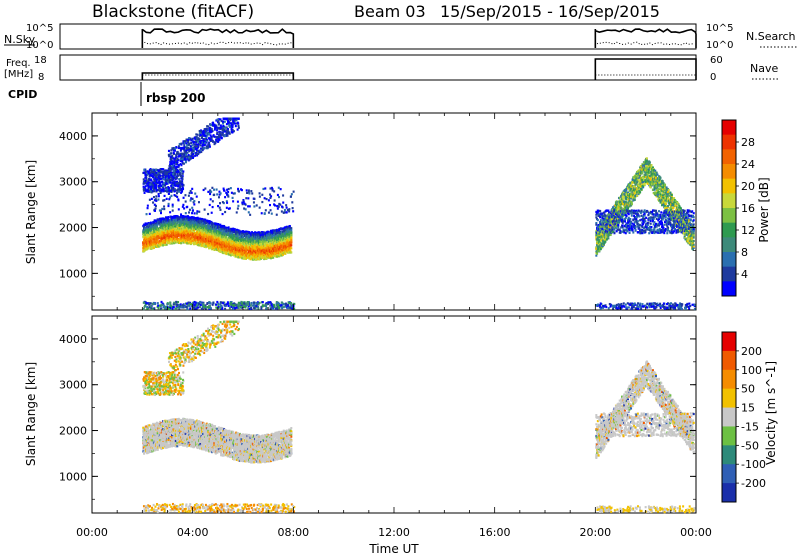 The image size is (800, 554). Describe the element at coordinates (39, 45) in the screenshot. I see `nsky-tick-bottom: 10^0` at that location.